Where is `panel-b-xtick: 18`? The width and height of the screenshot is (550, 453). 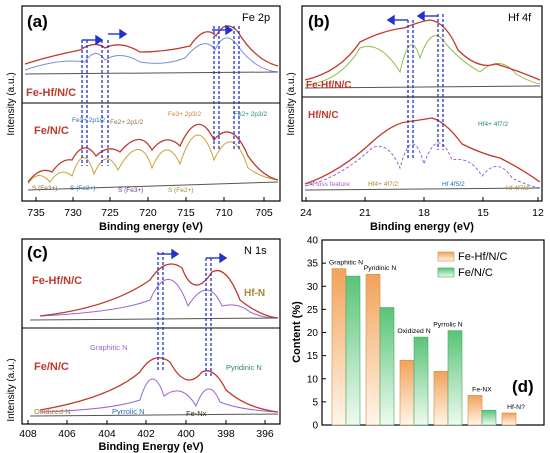
panel-b-xtick: 18 is located at coordinates (424, 213).